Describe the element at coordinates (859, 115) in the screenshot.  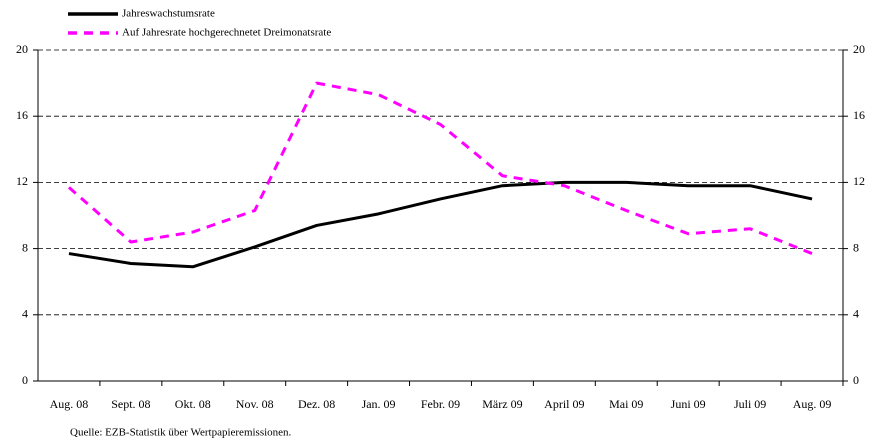
I see `y2-tick-label: 16` at that location.